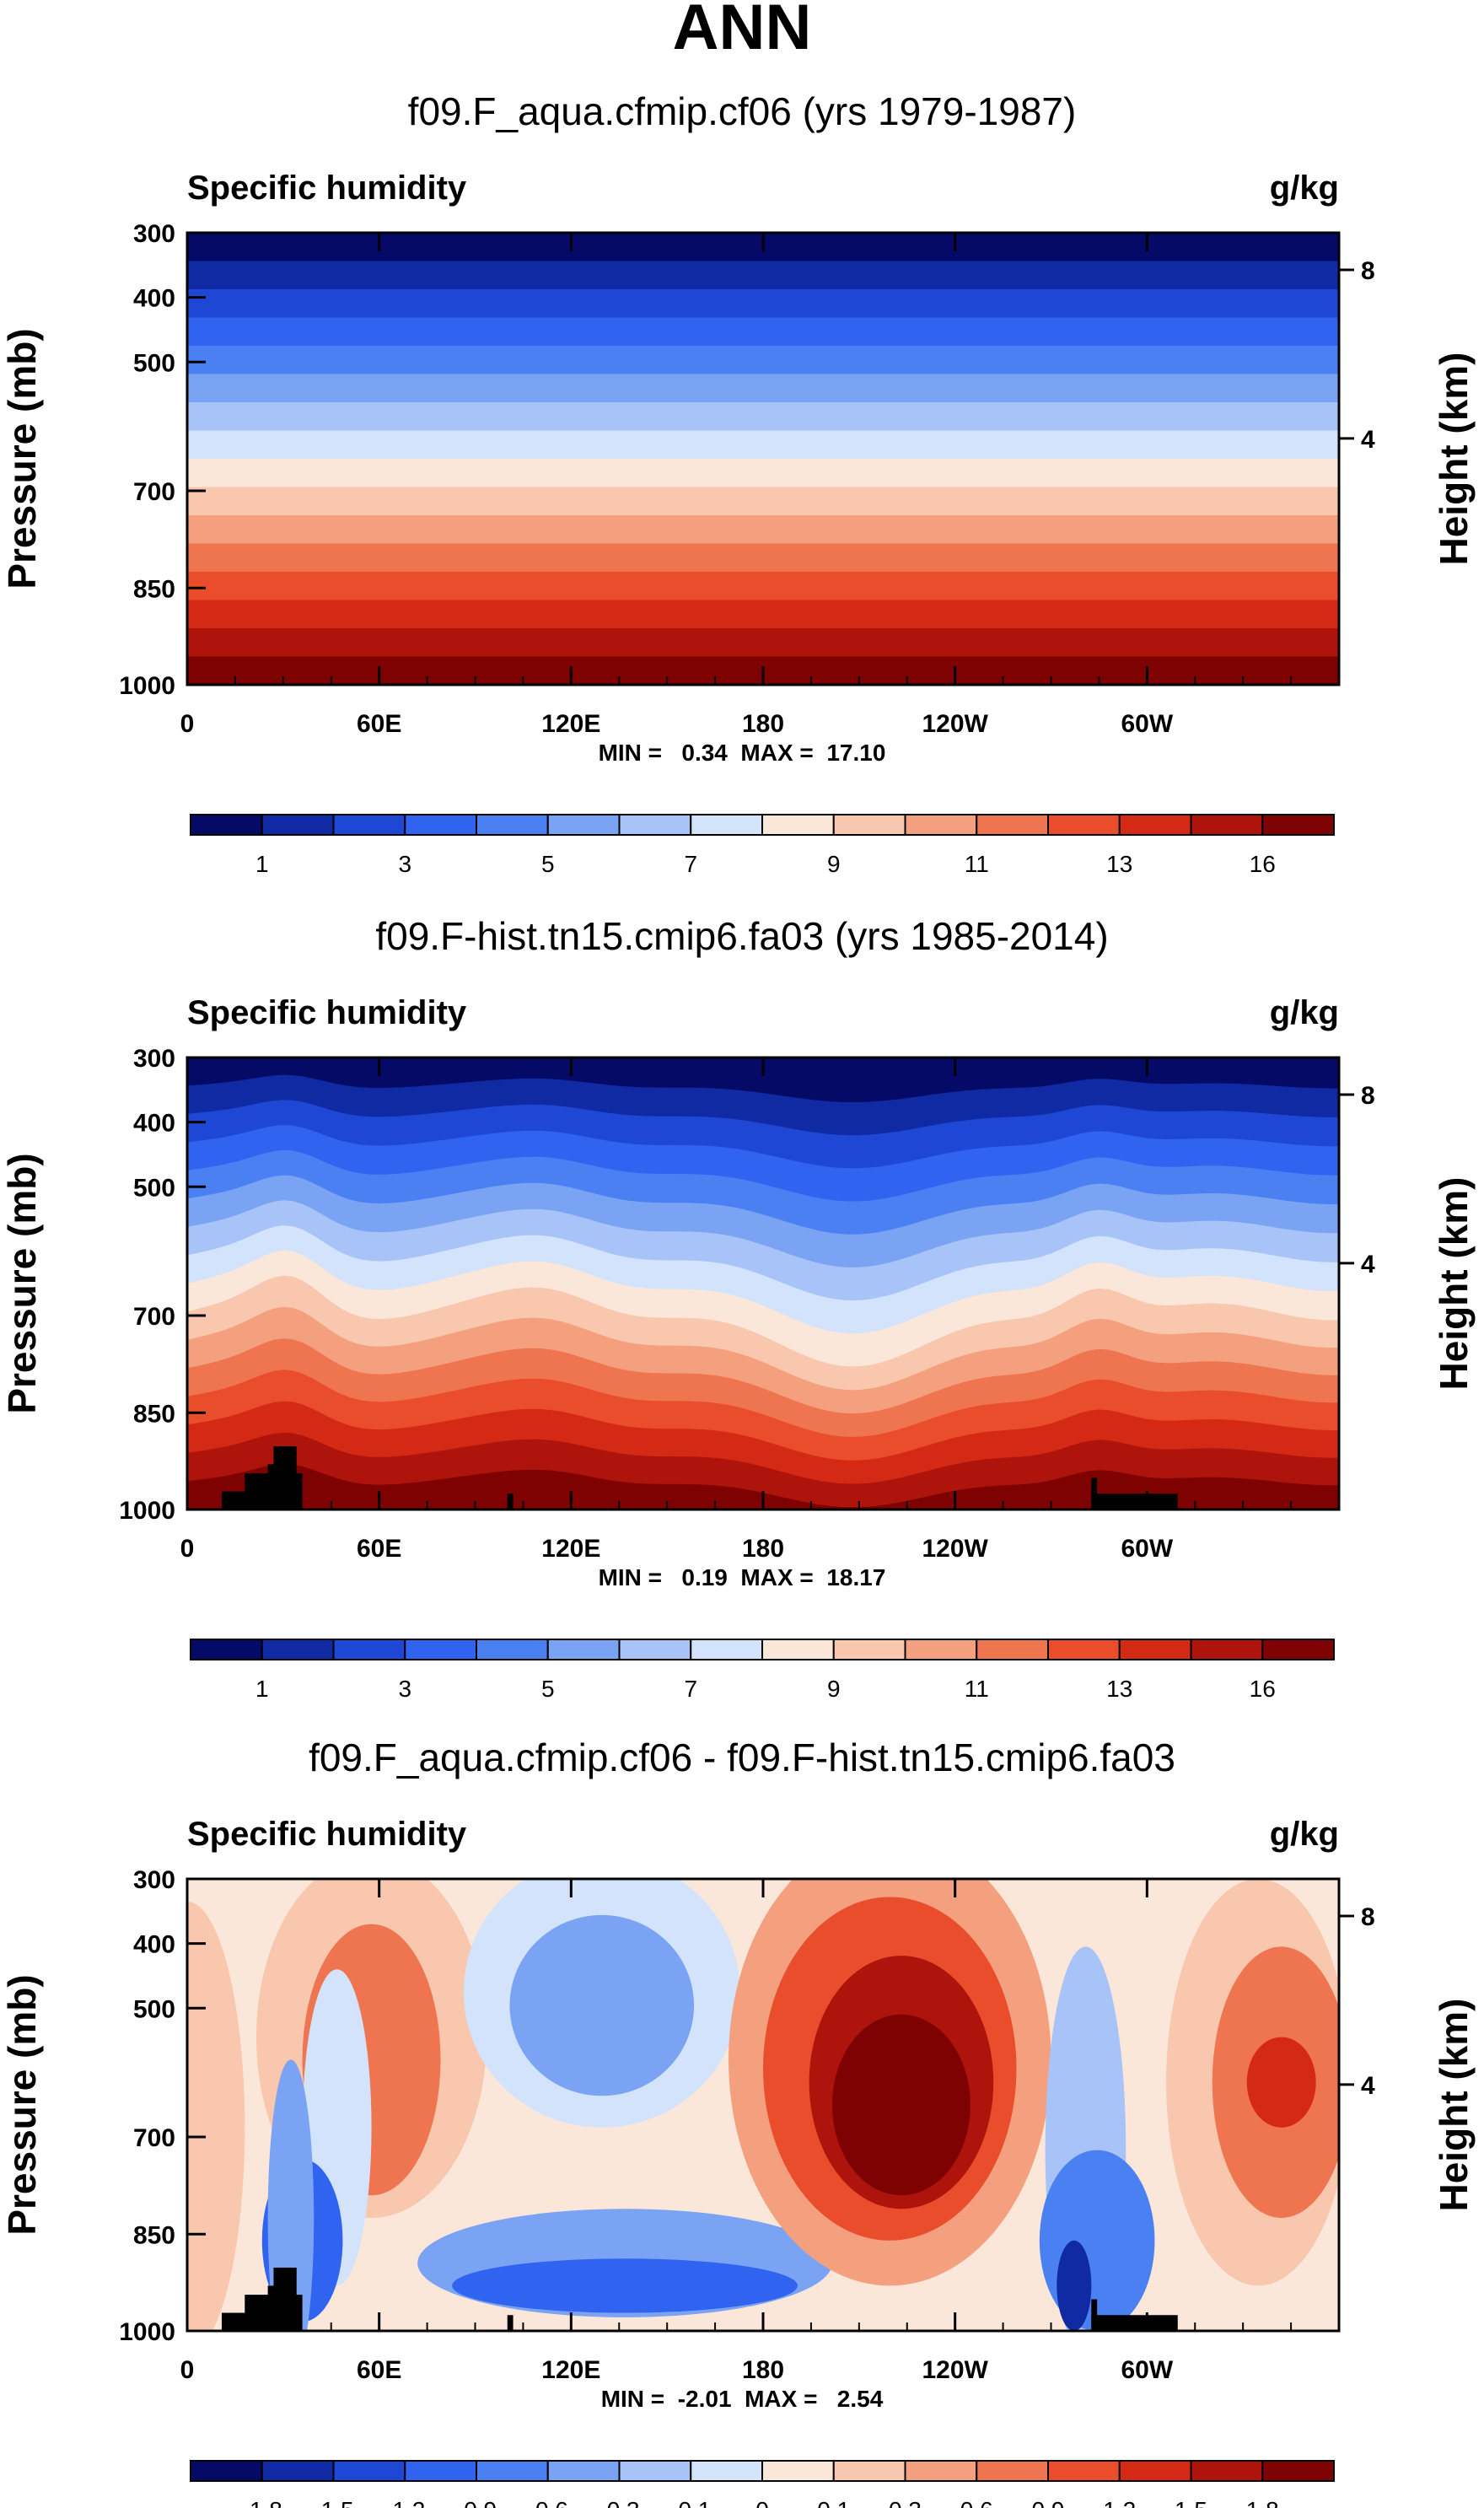 The width and height of the screenshot is (1484, 2508). I want to click on y-tick-label: 700, so click(154, 1317).